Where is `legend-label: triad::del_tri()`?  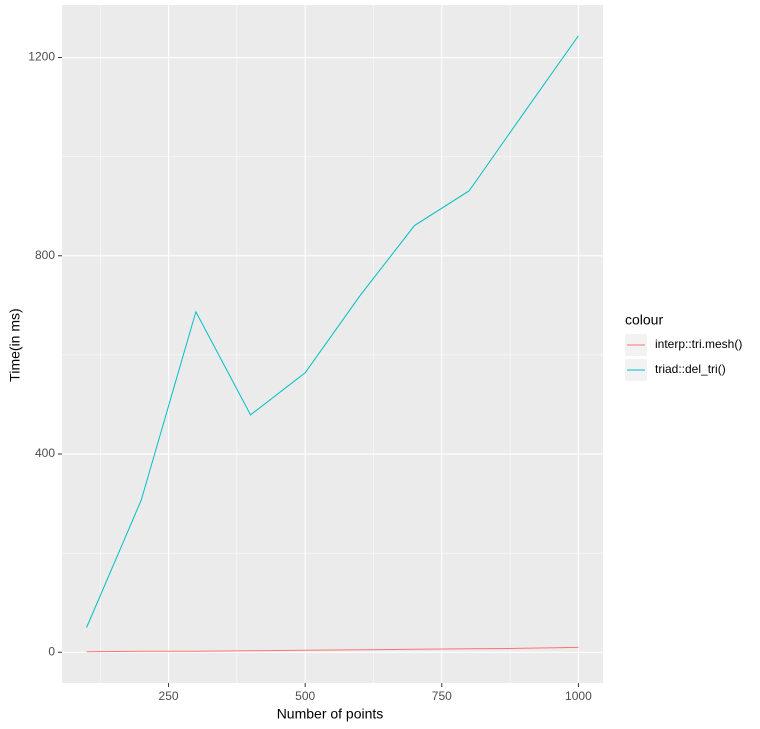
legend-label: triad::del_tri() is located at coordinates (690, 369).